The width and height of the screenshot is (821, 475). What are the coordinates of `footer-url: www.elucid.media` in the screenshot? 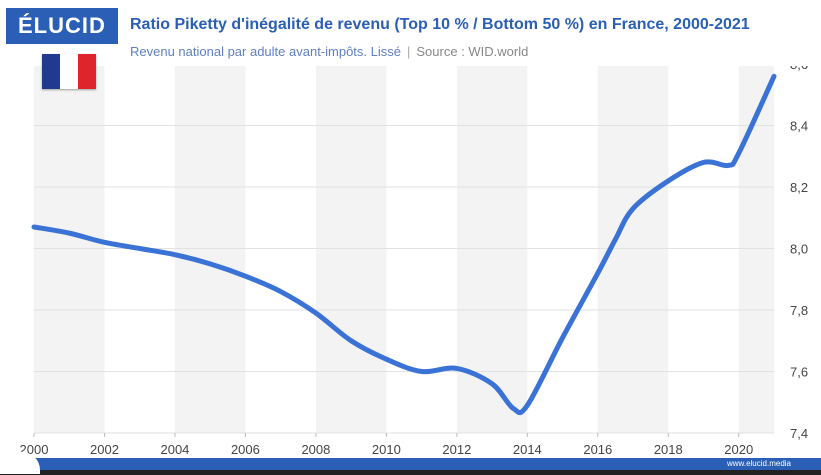 It's located at (758, 463).